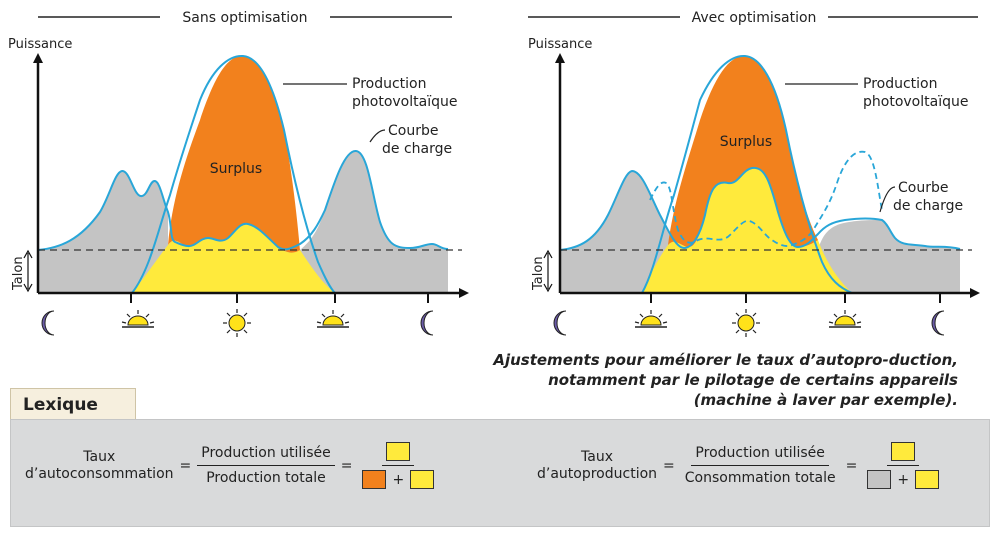  I want to click on panel-header: Avec optimisation, so click(754, 18).